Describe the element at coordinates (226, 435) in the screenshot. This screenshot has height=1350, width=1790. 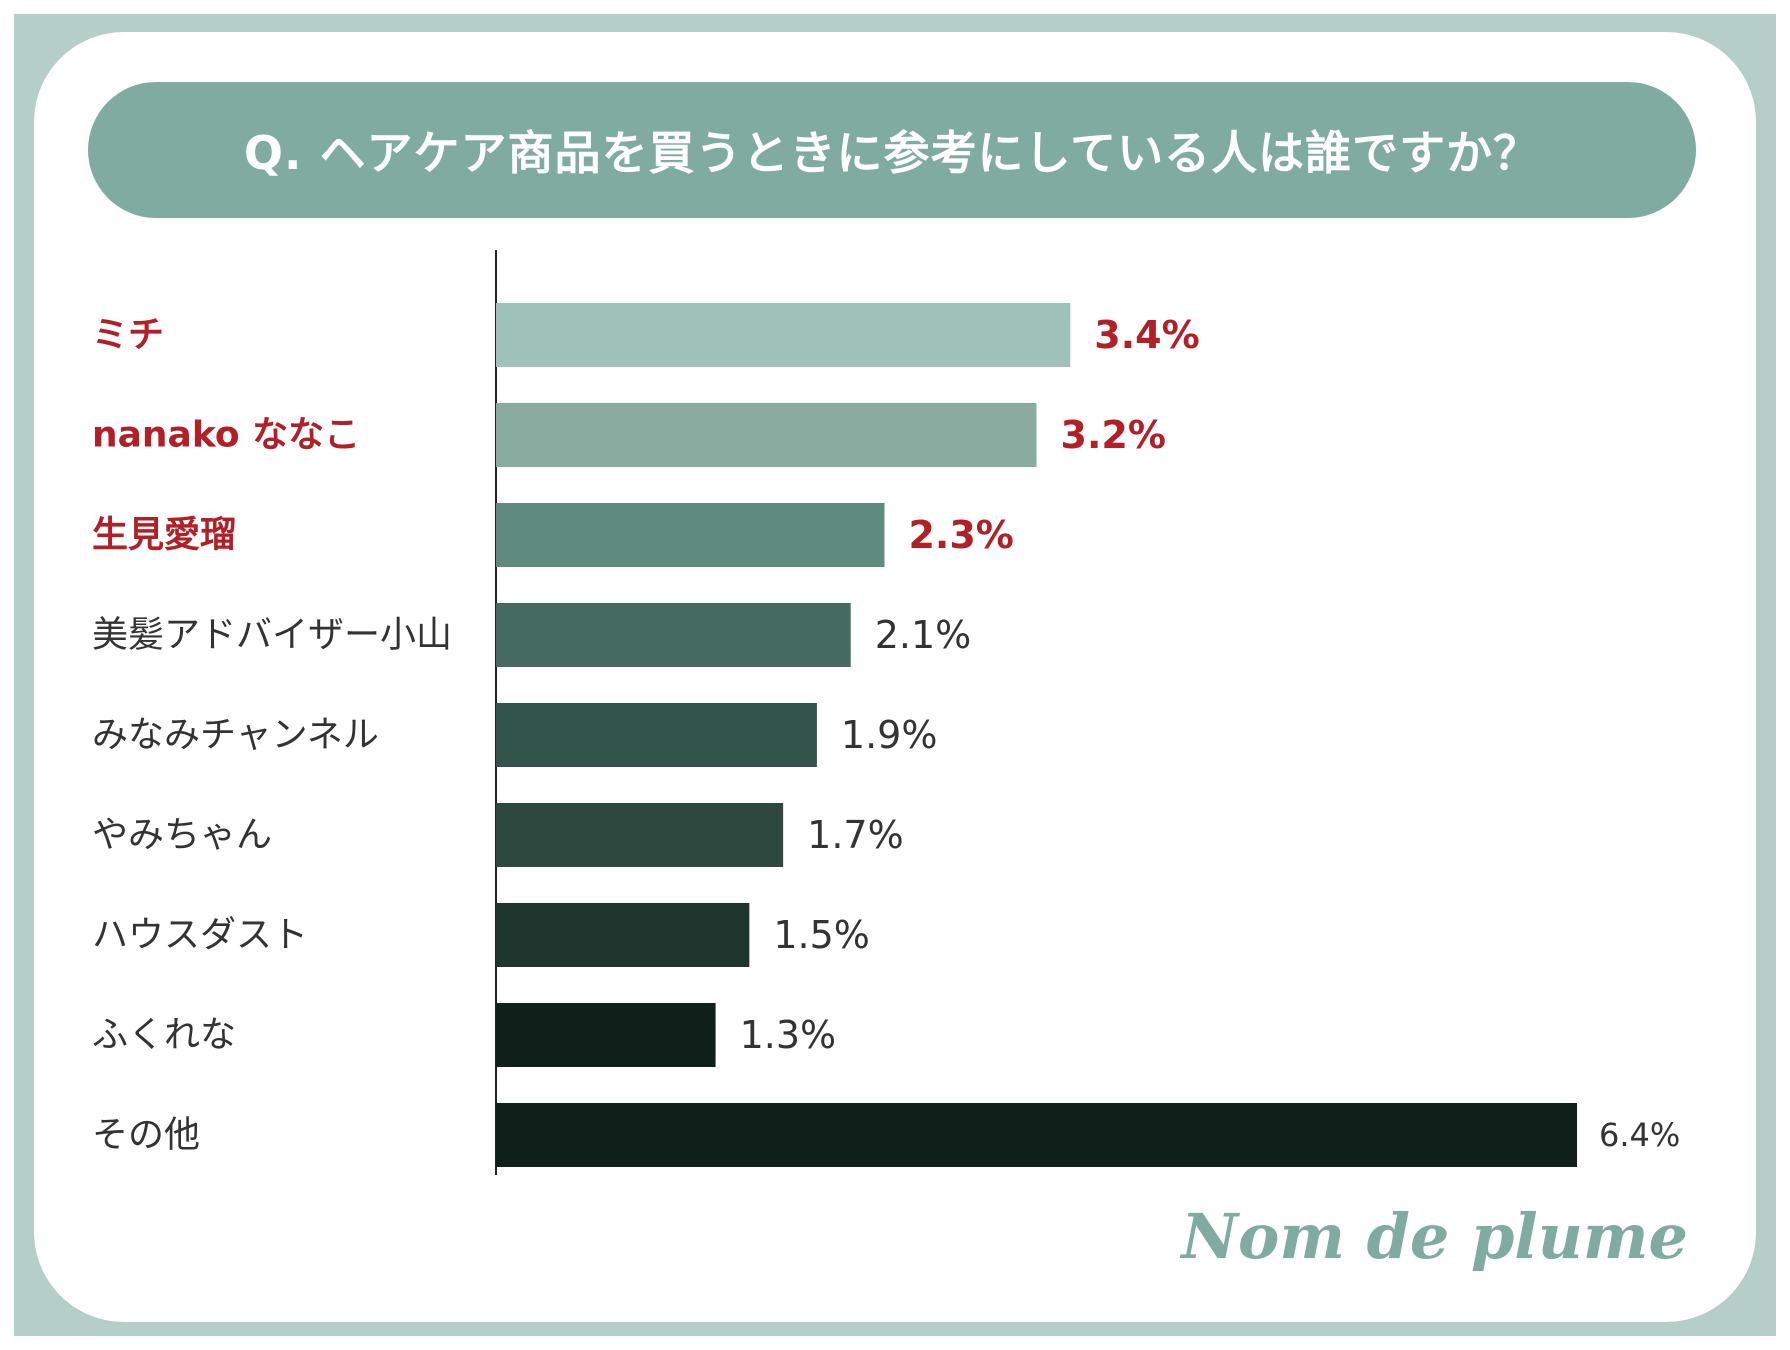
I see `category-label-2: nanako ななこ` at that location.